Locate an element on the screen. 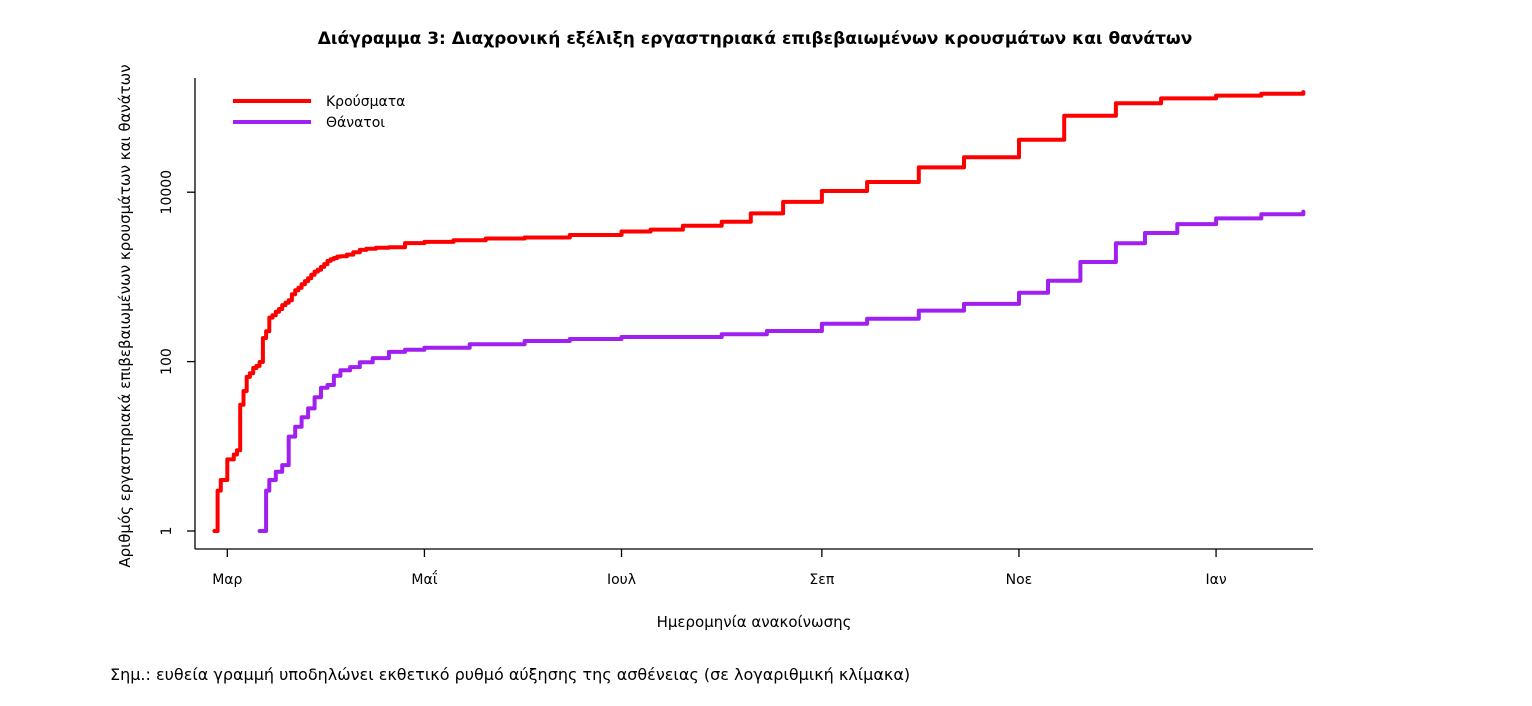 This screenshot has height=706, width=1532. x-axis-label: Ημερομηνία ανακοίνωσης is located at coordinates (754, 622).